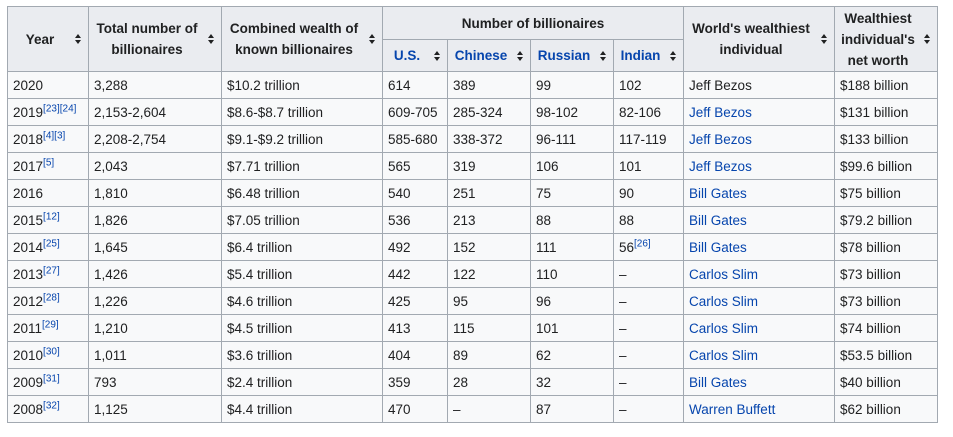  I want to click on cell-us: 565, so click(415, 166).